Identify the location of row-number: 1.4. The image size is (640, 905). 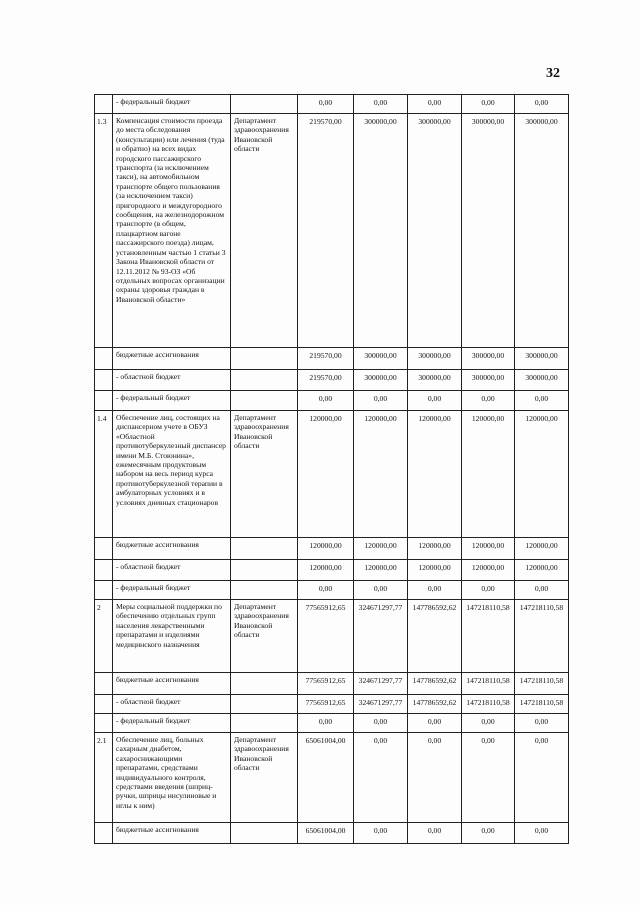
(103, 474).